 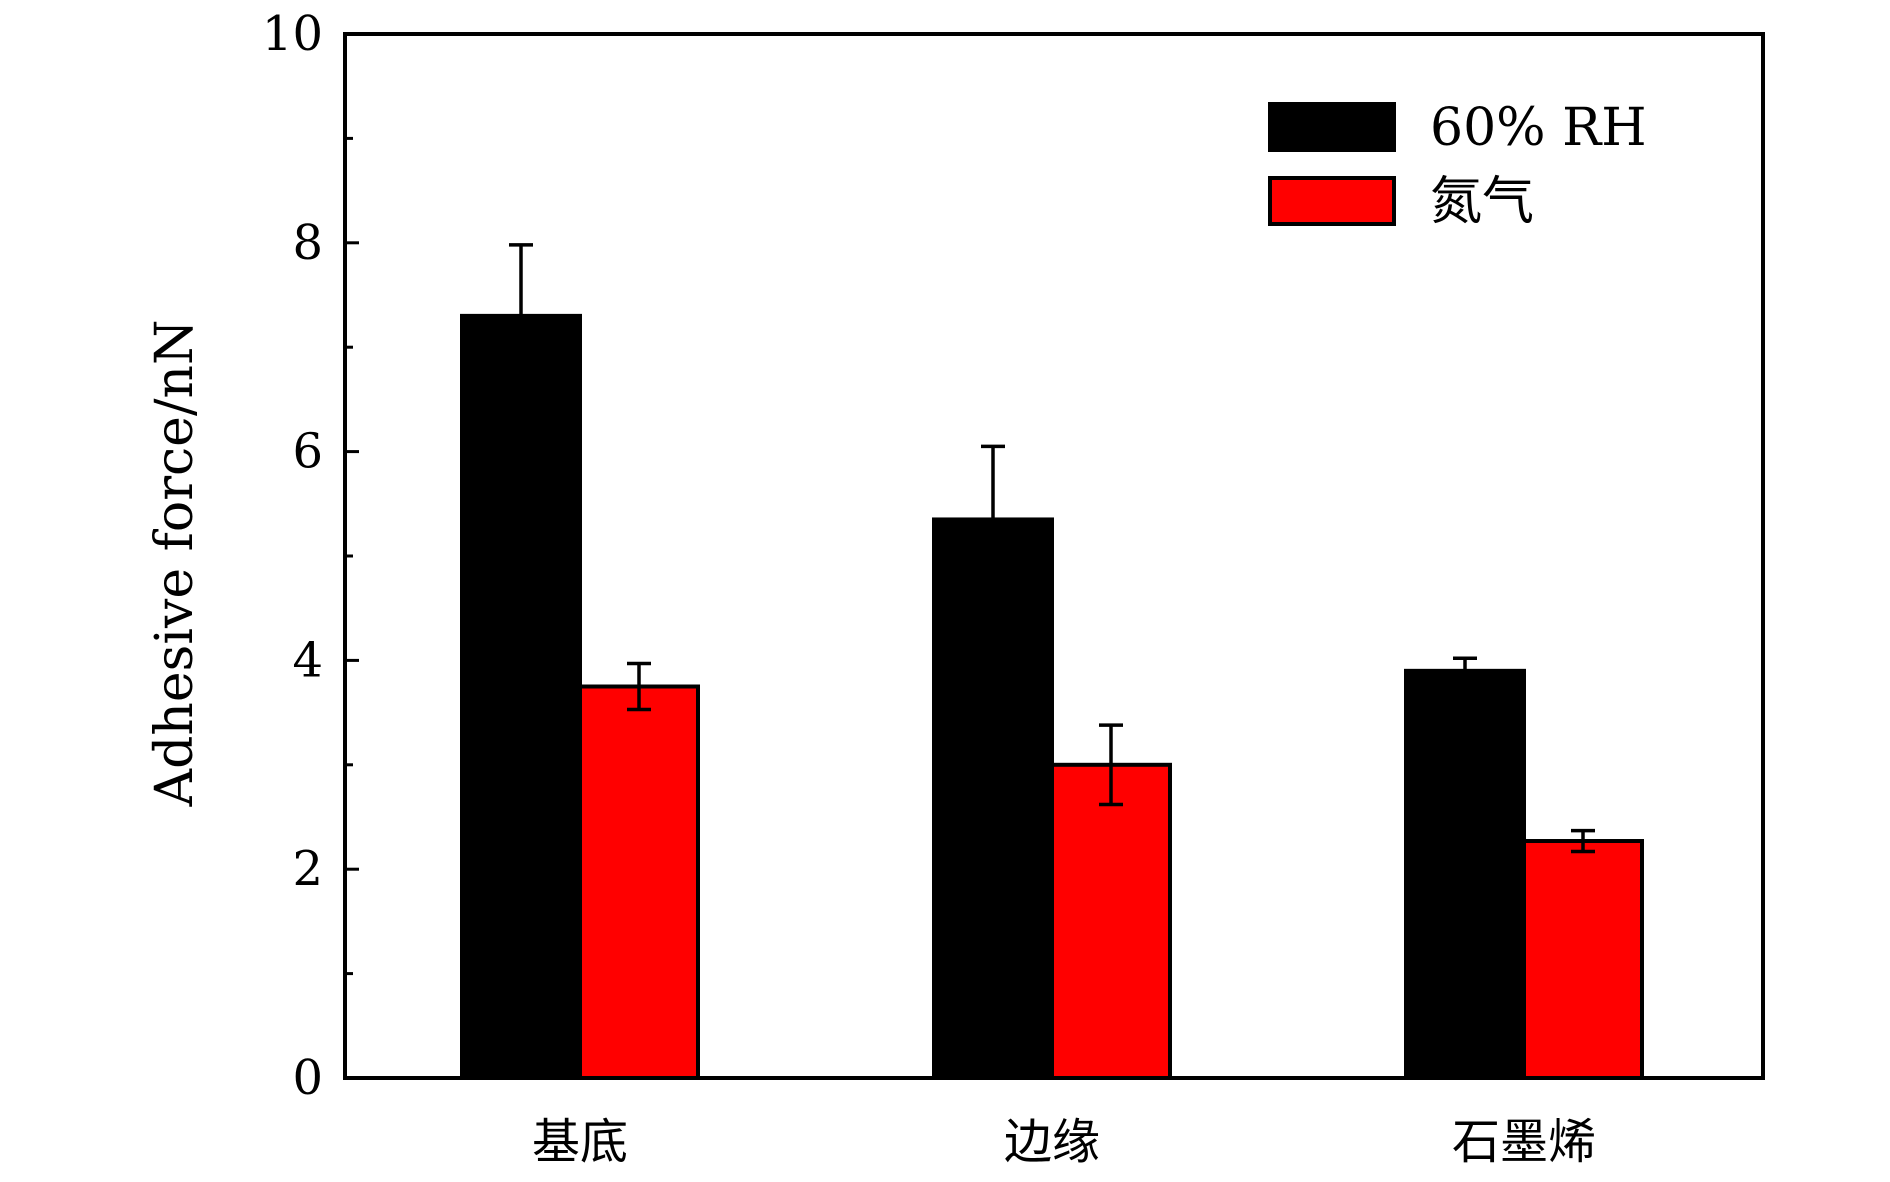 I want to click on legend: 60% RH 氮气, so click(x=1457, y=165).